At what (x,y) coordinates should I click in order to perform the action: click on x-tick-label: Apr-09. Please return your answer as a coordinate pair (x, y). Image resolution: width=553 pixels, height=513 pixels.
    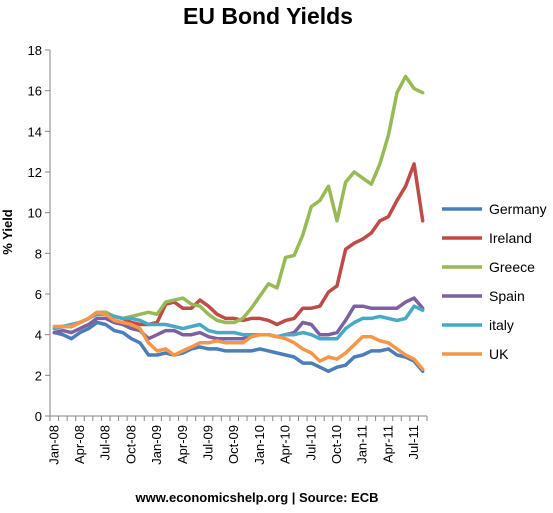
    Looking at the image, I should click on (182, 444).